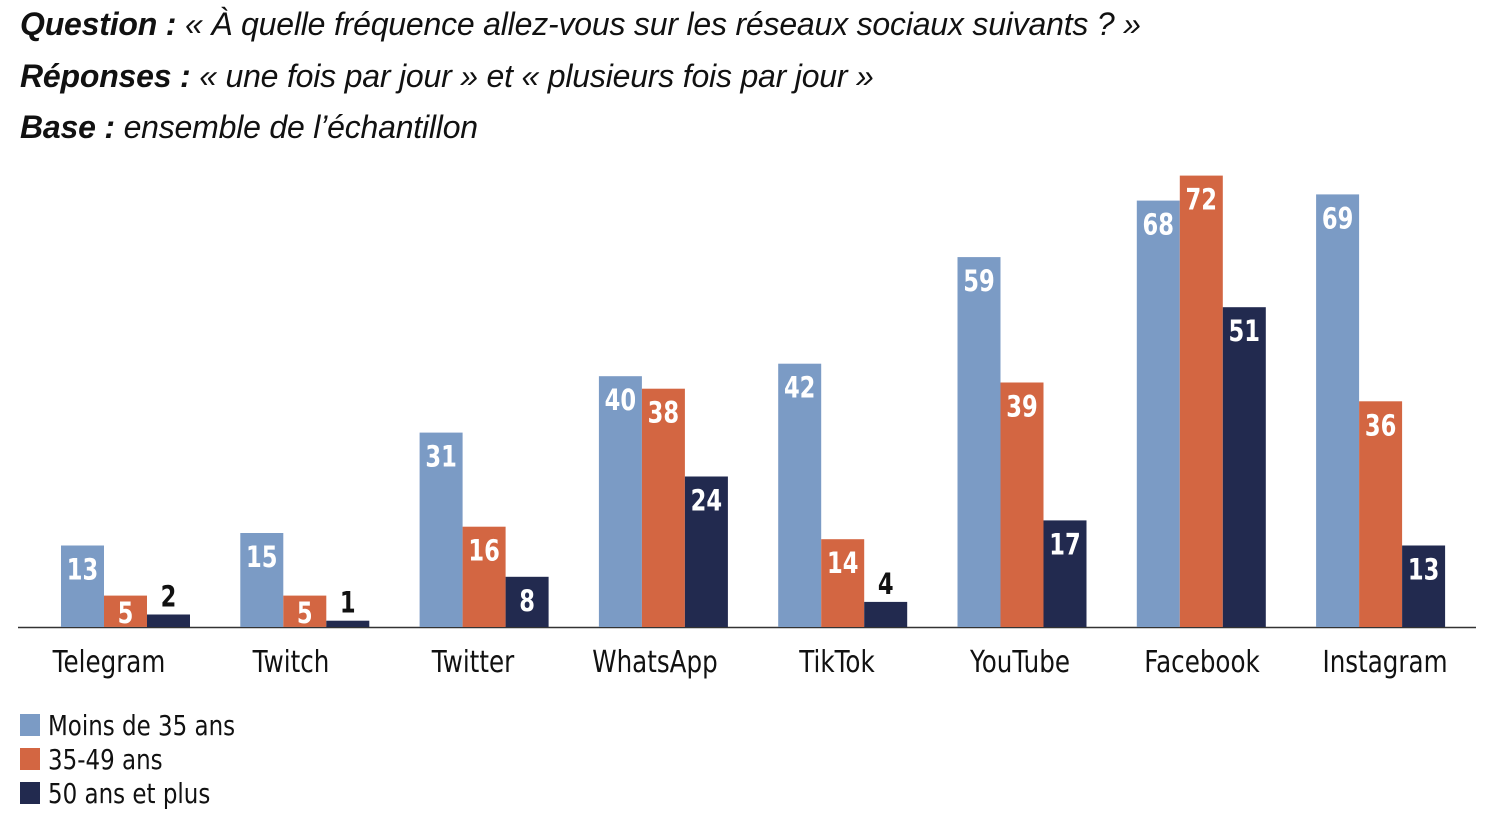 The height and width of the screenshot is (820, 1496). I want to click on bar-value-label: 17, so click(1064, 545).